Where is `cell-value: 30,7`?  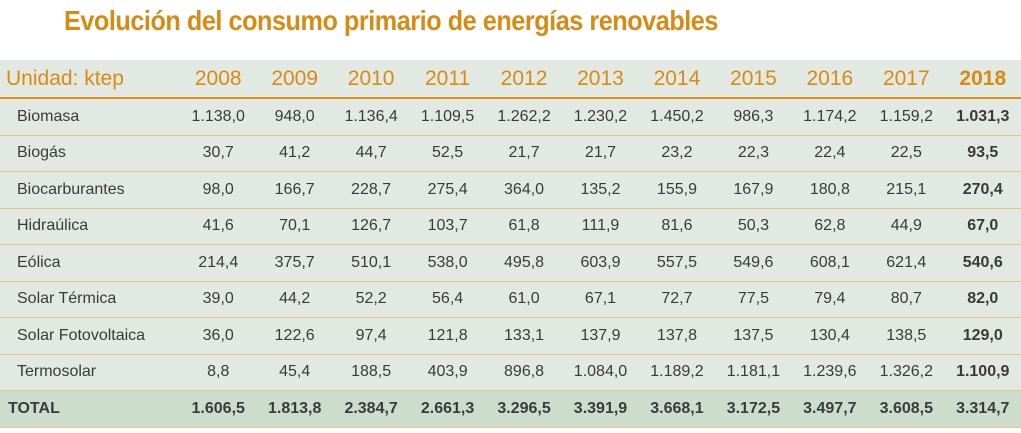
cell-value: 30,7 is located at coordinates (218, 153).